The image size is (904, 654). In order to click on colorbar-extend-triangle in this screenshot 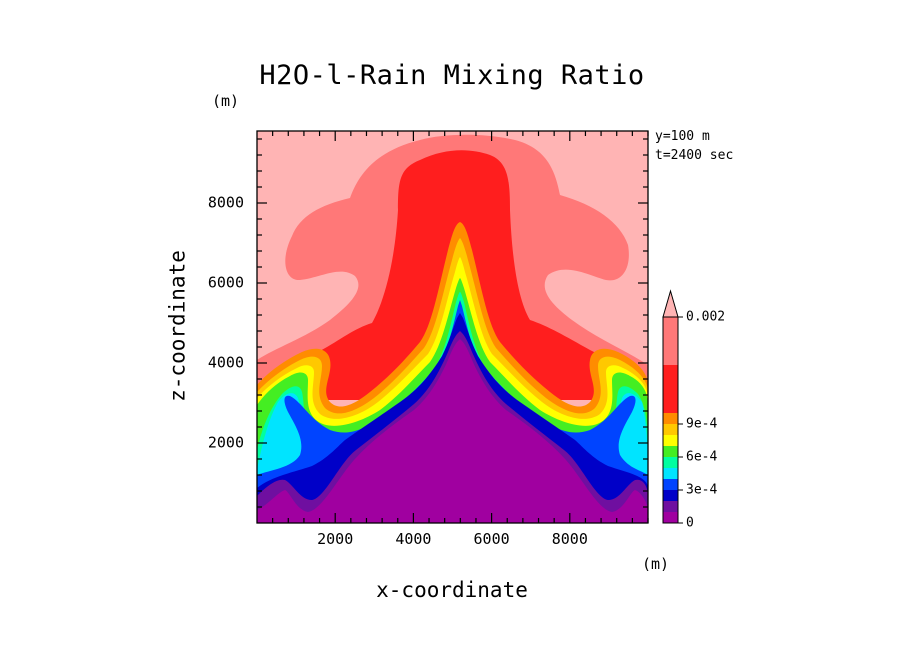, I will do `click(670, 303)`.